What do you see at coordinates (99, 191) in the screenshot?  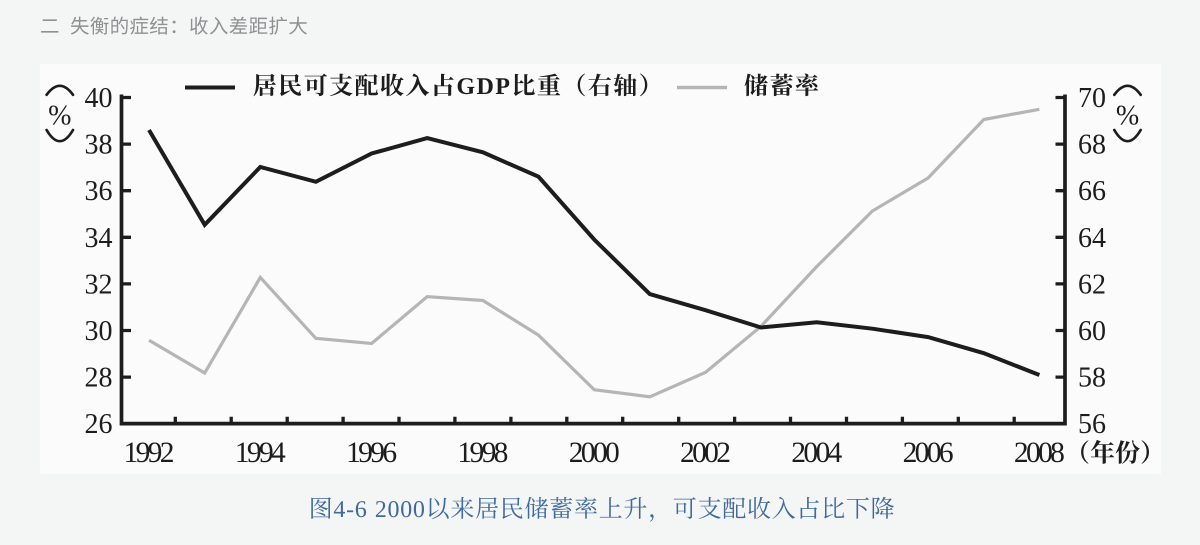 I see `svg-text: 36` at bounding box center [99, 191].